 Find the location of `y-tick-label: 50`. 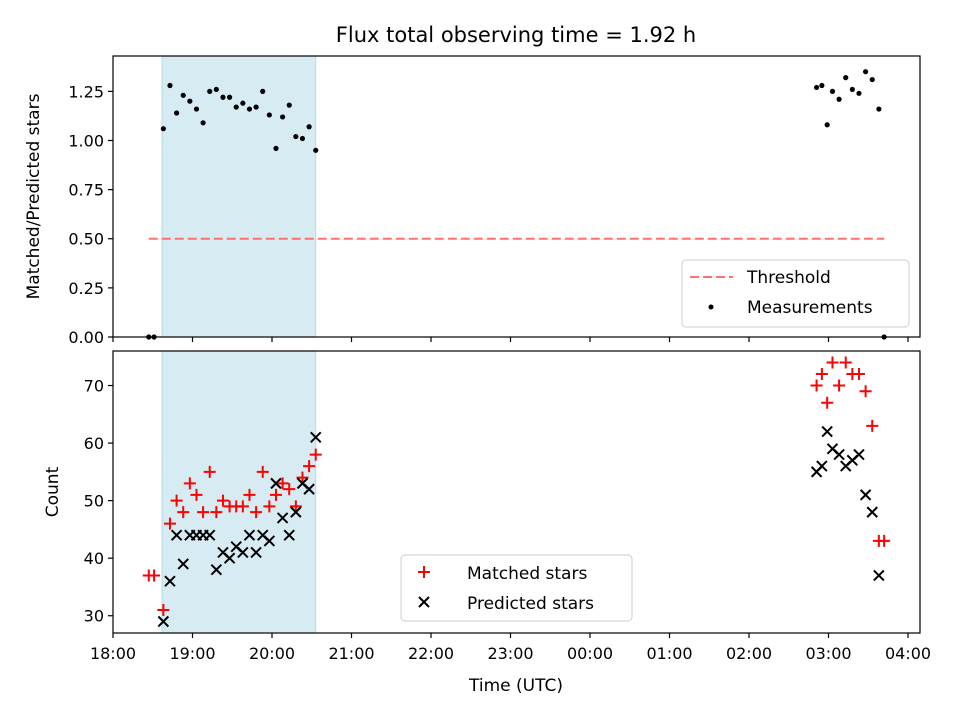

y-tick-label: 50 is located at coordinates (94, 501).